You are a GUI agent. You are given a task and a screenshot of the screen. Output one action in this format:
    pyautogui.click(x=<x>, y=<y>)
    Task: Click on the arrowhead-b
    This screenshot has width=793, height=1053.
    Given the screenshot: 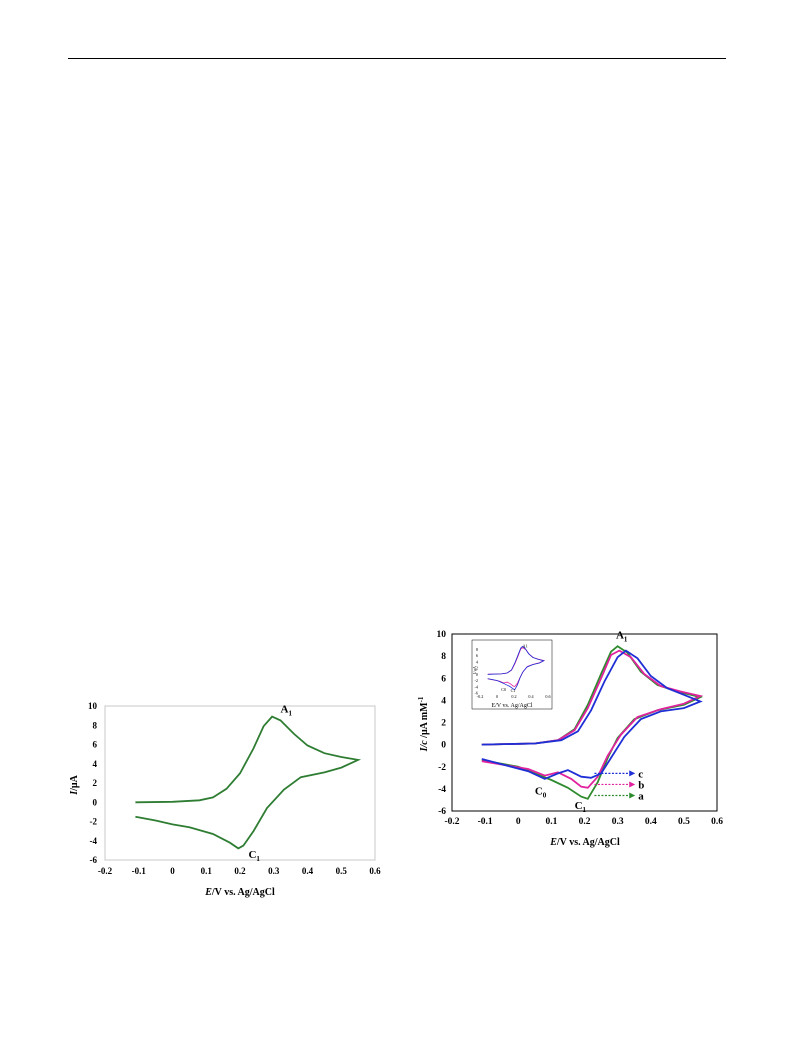 What is the action you would take?
    pyautogui.click(x=632, y=784)
    